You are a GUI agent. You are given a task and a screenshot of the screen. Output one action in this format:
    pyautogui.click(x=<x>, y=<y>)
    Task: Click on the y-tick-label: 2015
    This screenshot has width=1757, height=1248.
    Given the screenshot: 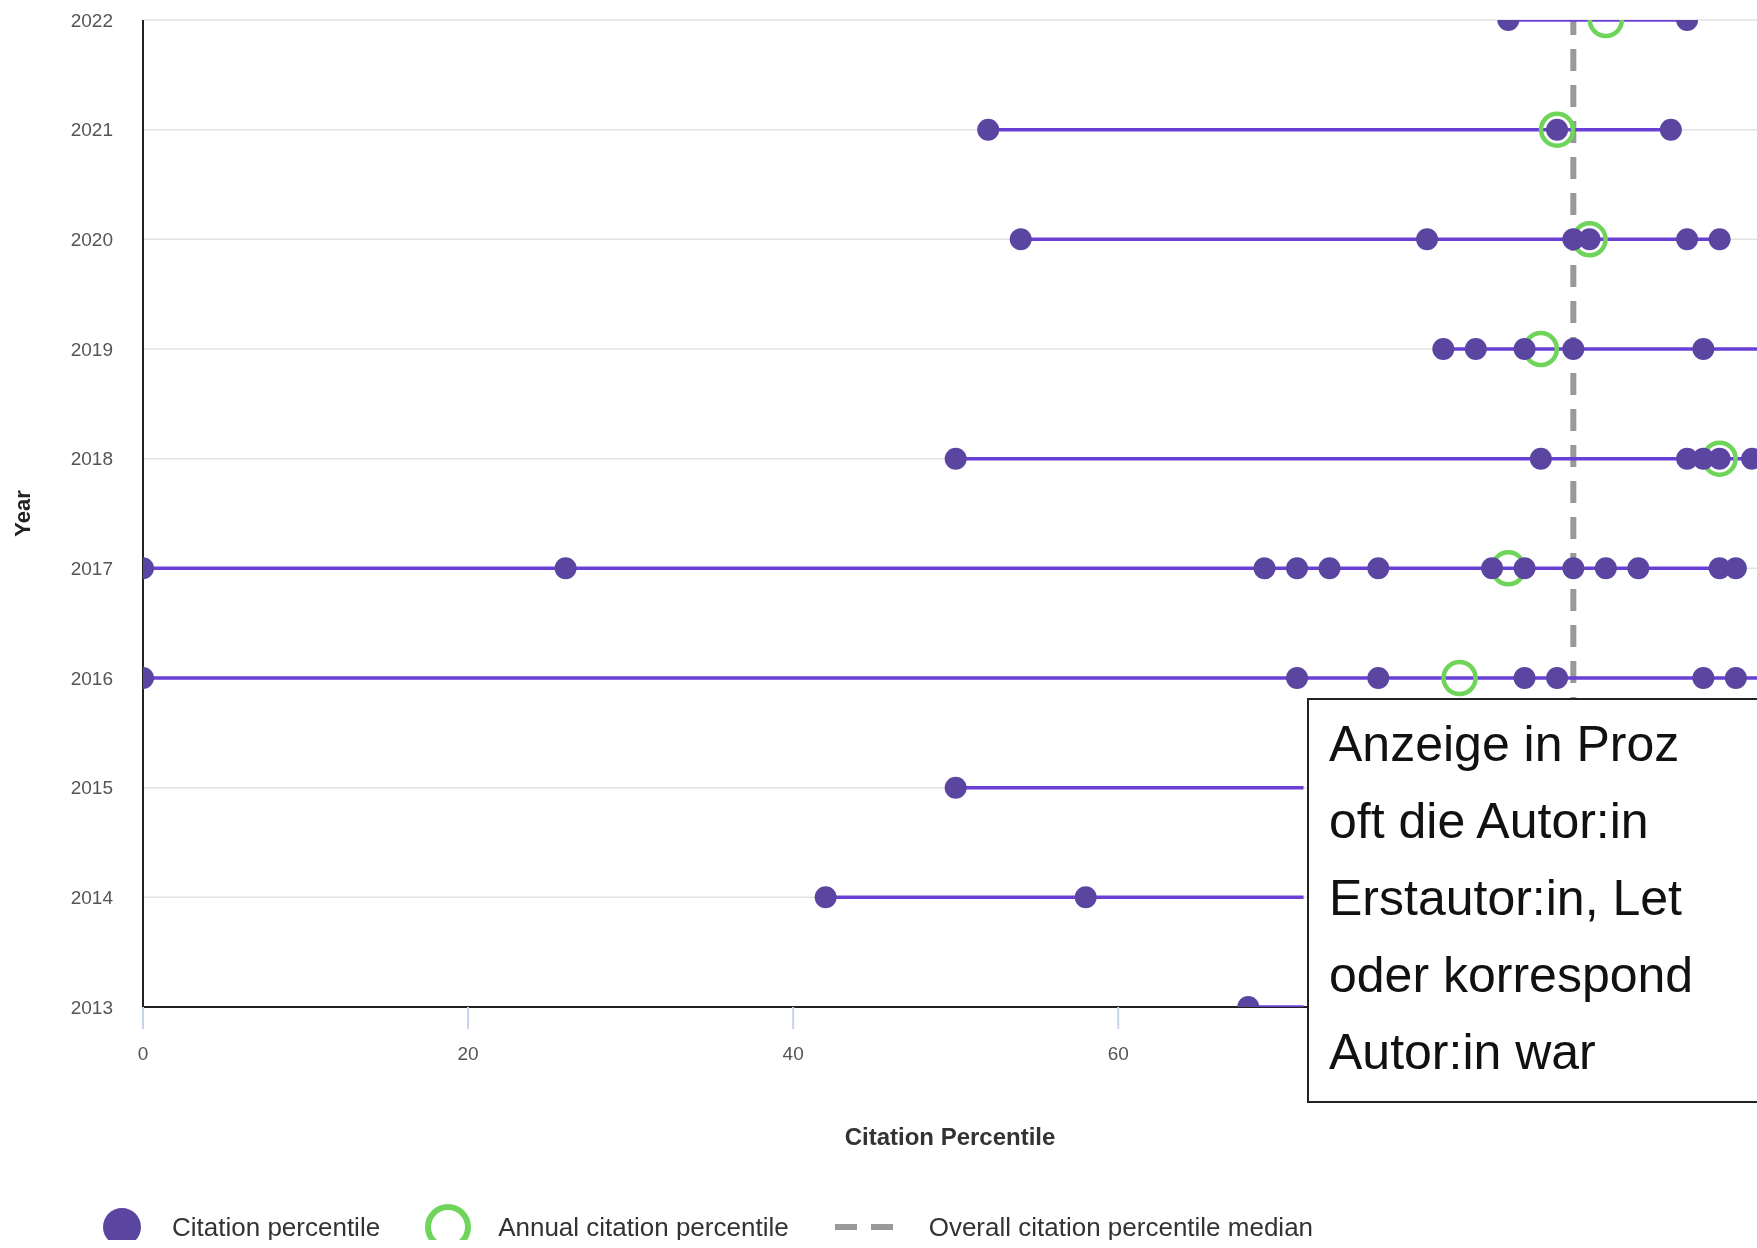 What is the action you would take?
    pyautogui.click(x=91, y=788)
    